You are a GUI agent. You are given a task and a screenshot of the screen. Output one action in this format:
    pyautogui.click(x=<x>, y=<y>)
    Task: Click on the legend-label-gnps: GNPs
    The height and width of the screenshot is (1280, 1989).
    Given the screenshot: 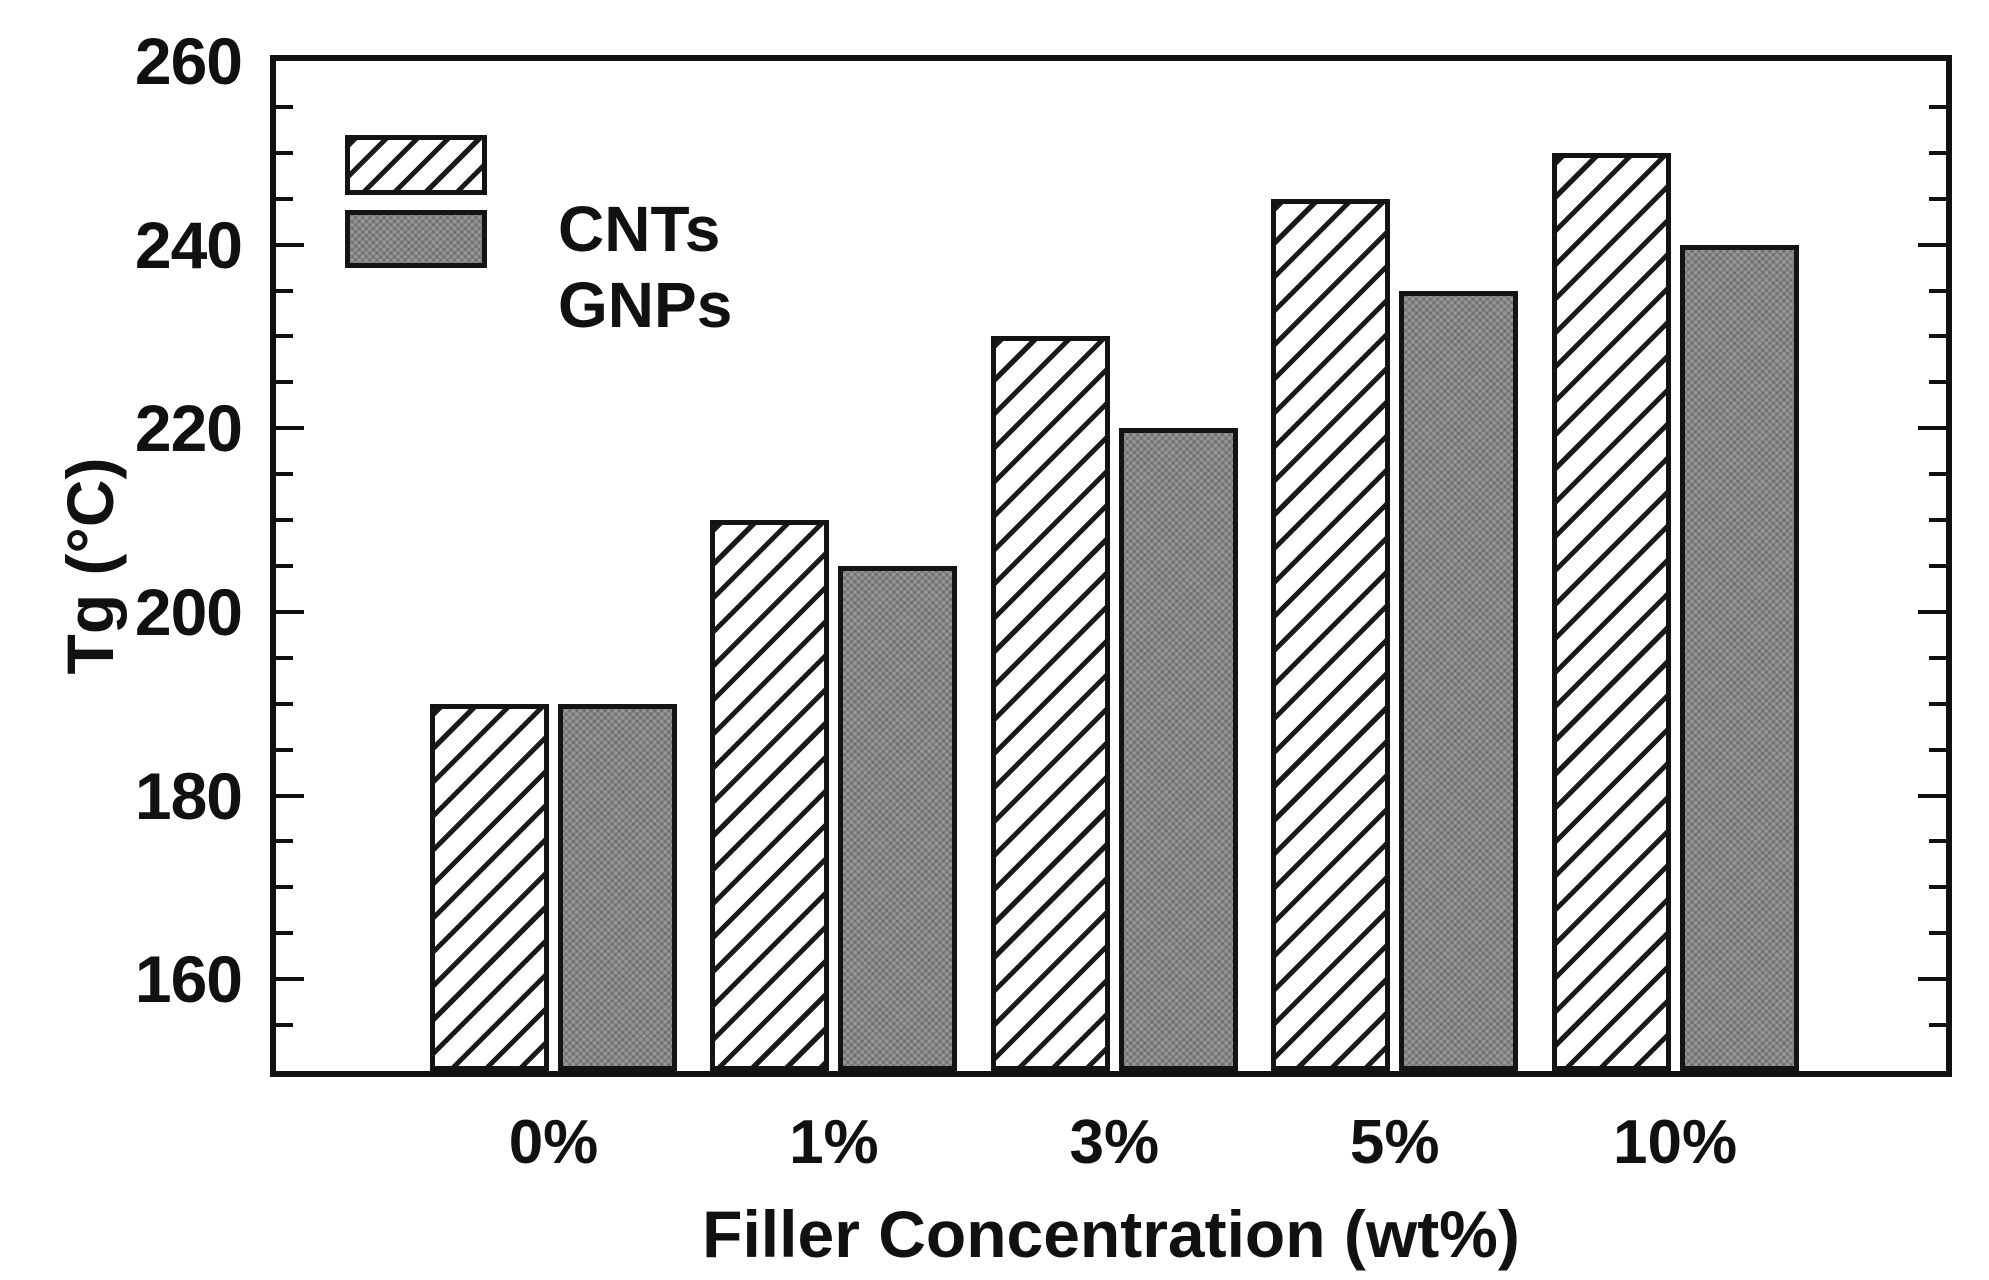 What is the action you would take?
    pyautogui.click(x=645, y=305)
    